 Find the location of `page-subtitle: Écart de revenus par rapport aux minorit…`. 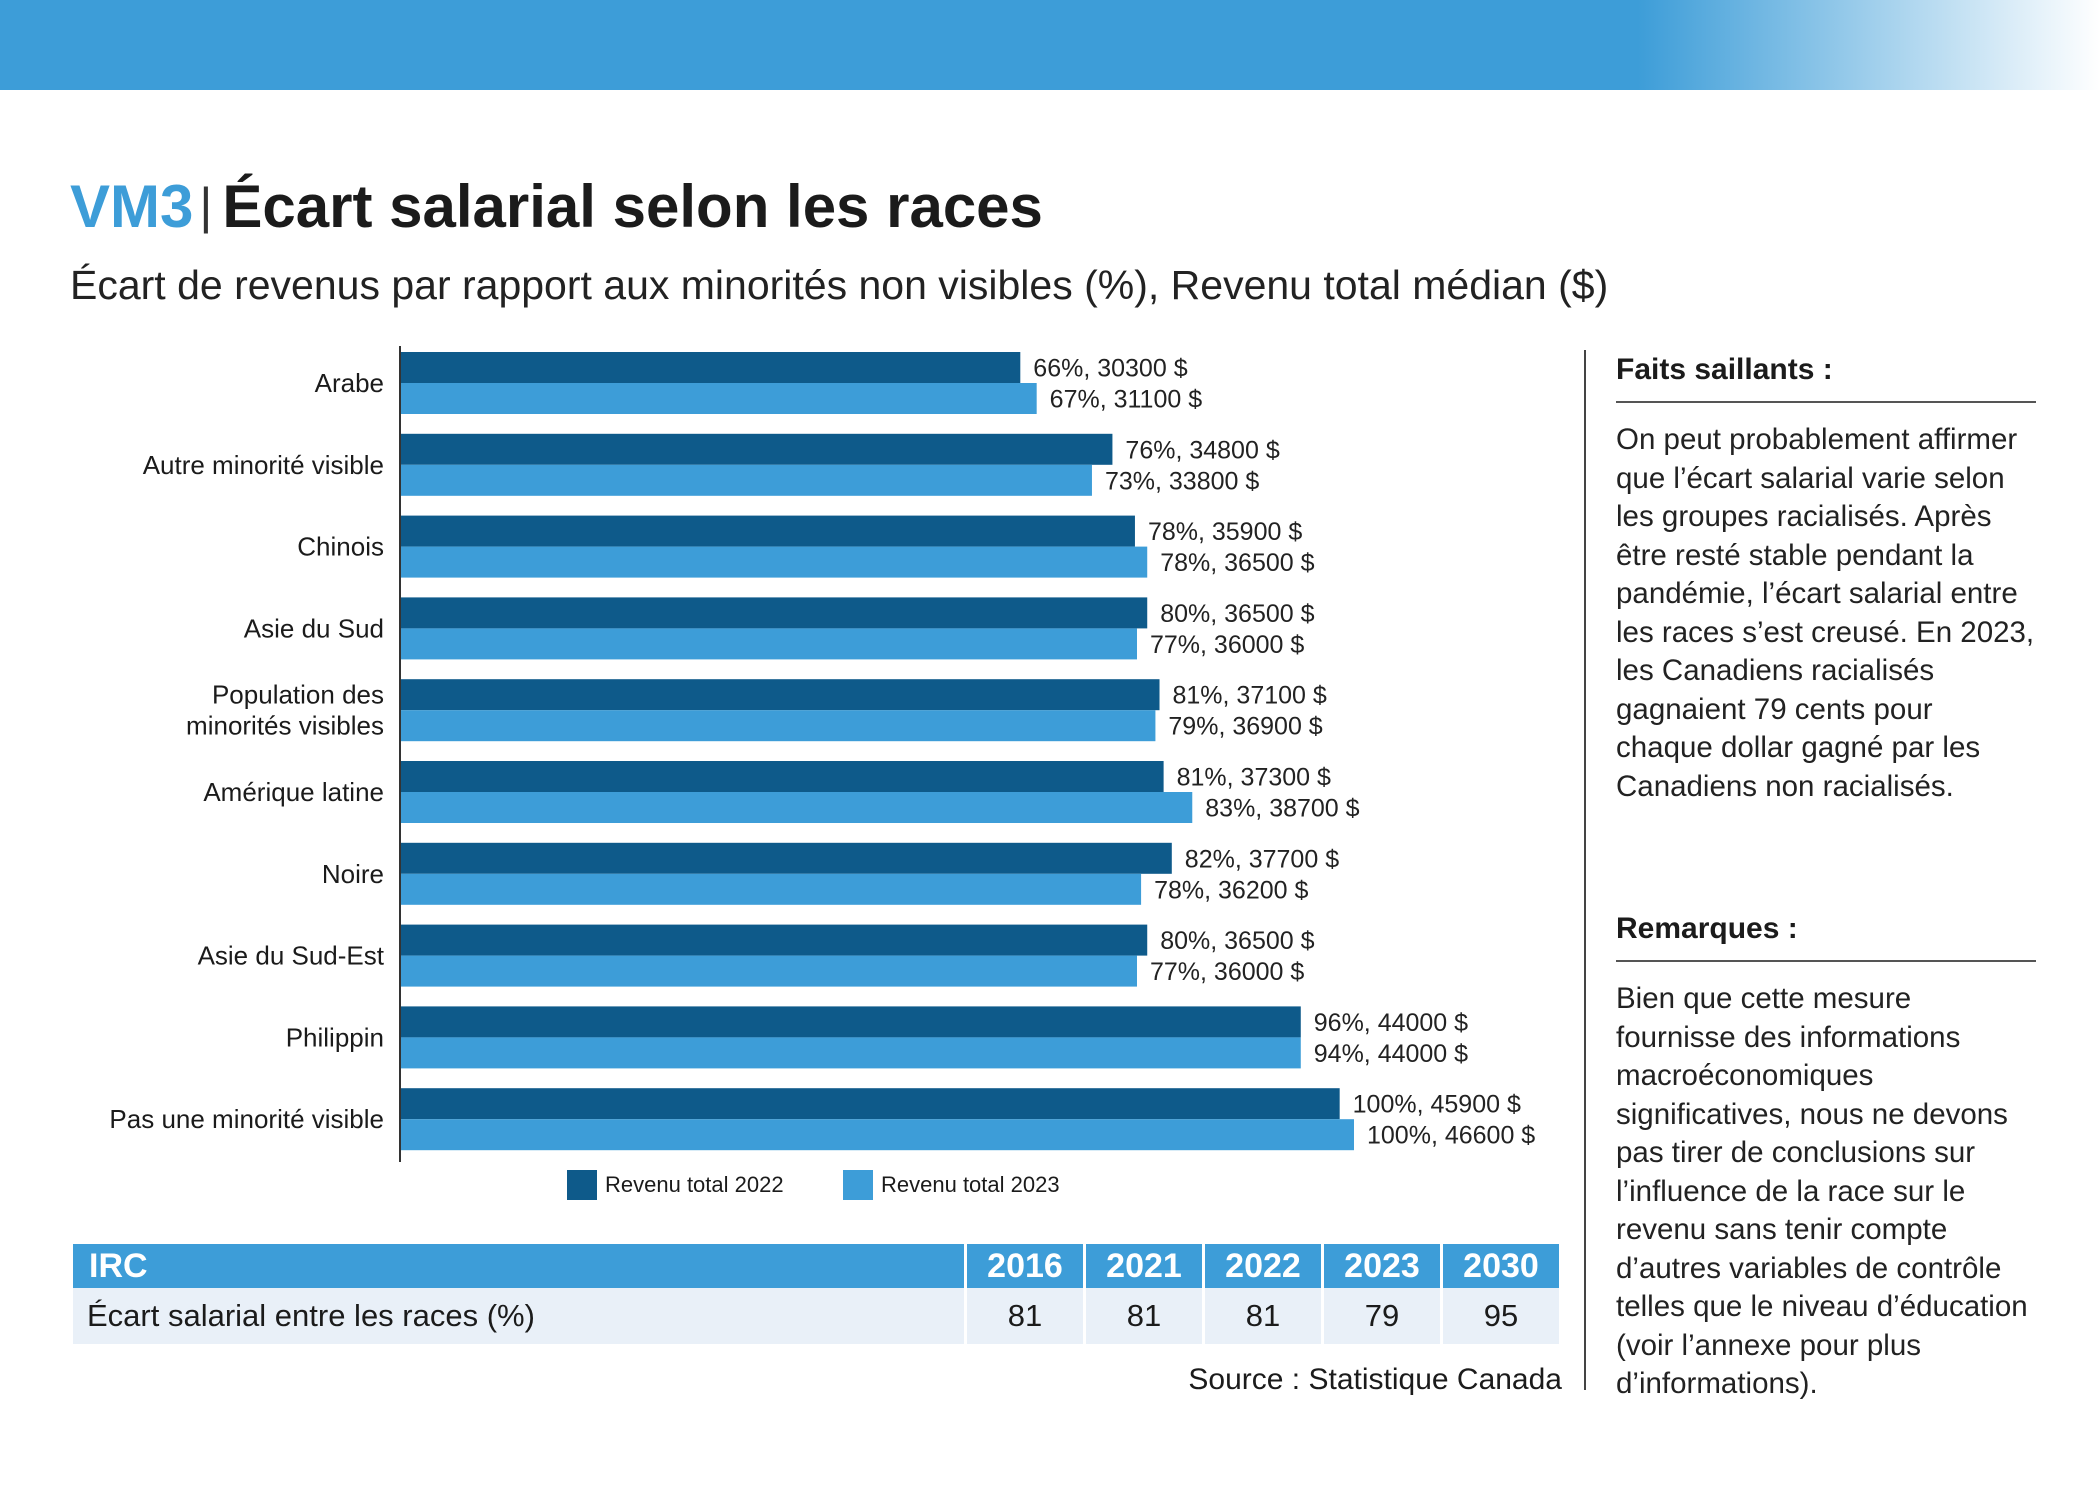

page-subtitle: Écart de revenus par rapport aux minorit… is located at coordinates (839, 285).